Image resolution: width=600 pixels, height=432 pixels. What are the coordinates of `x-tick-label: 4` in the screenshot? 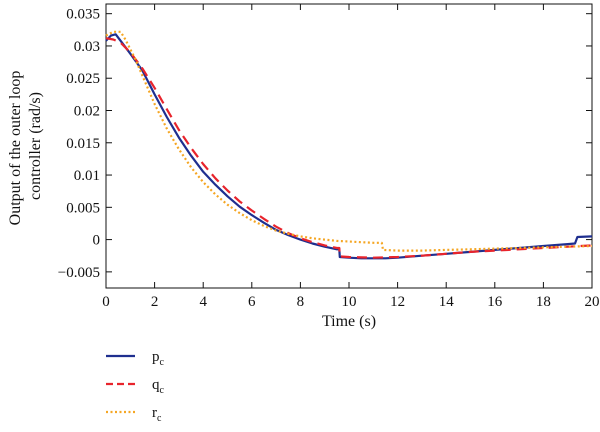 It's located at (203, 302).